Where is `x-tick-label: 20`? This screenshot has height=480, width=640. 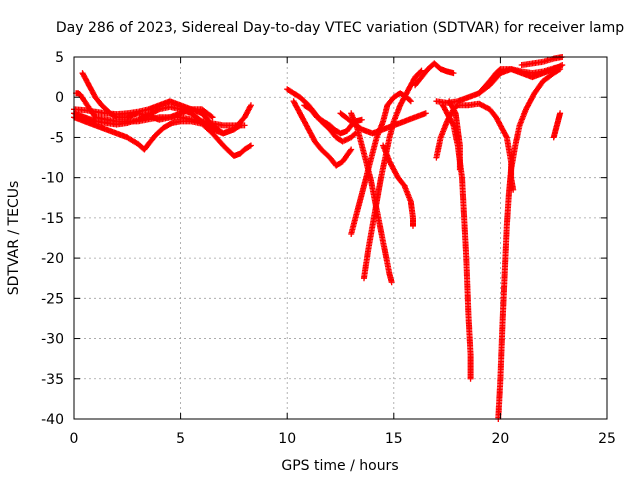 x-tick-label: 20 is located at coordinates (500, 439).